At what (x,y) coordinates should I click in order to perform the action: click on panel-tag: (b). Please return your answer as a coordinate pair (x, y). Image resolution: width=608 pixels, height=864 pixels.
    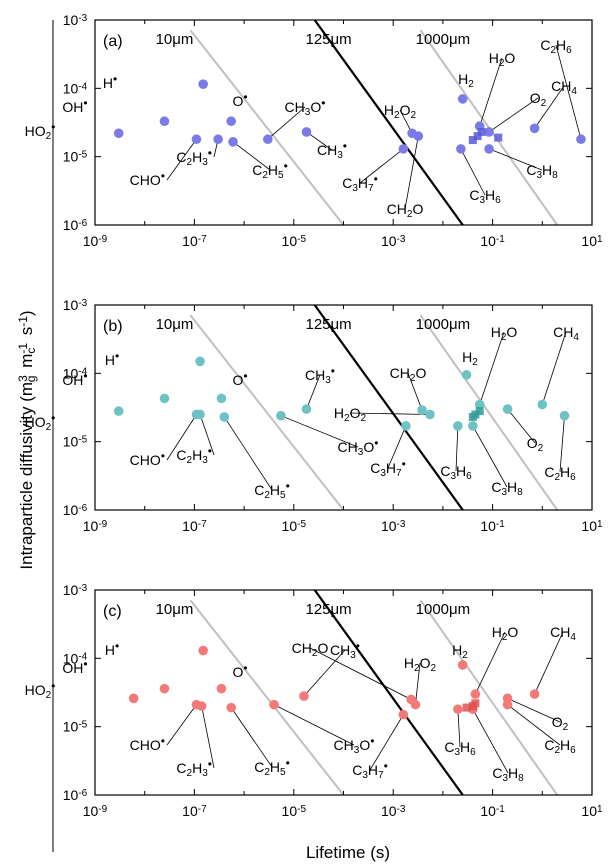
    Looking at the image, I should click on (113, 326).